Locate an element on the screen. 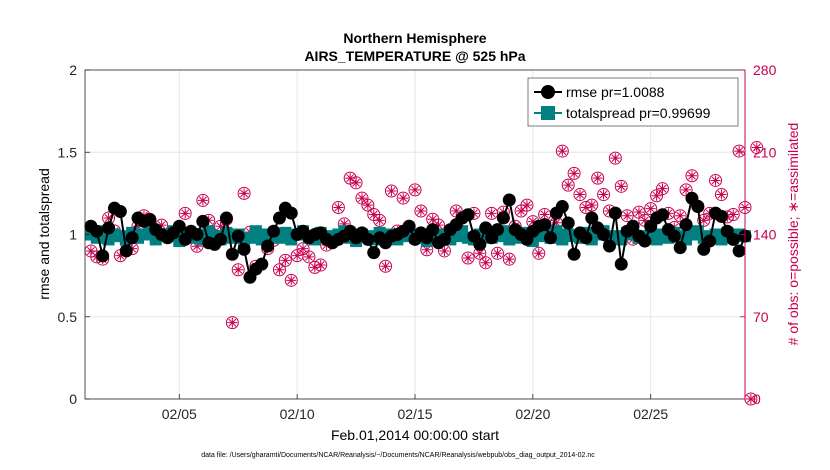 Image resolution: width=830 pixels, height=470 pixels. legend-totalspread-label: totalspread pr=0.99699 is located at coordinates (638, 113).